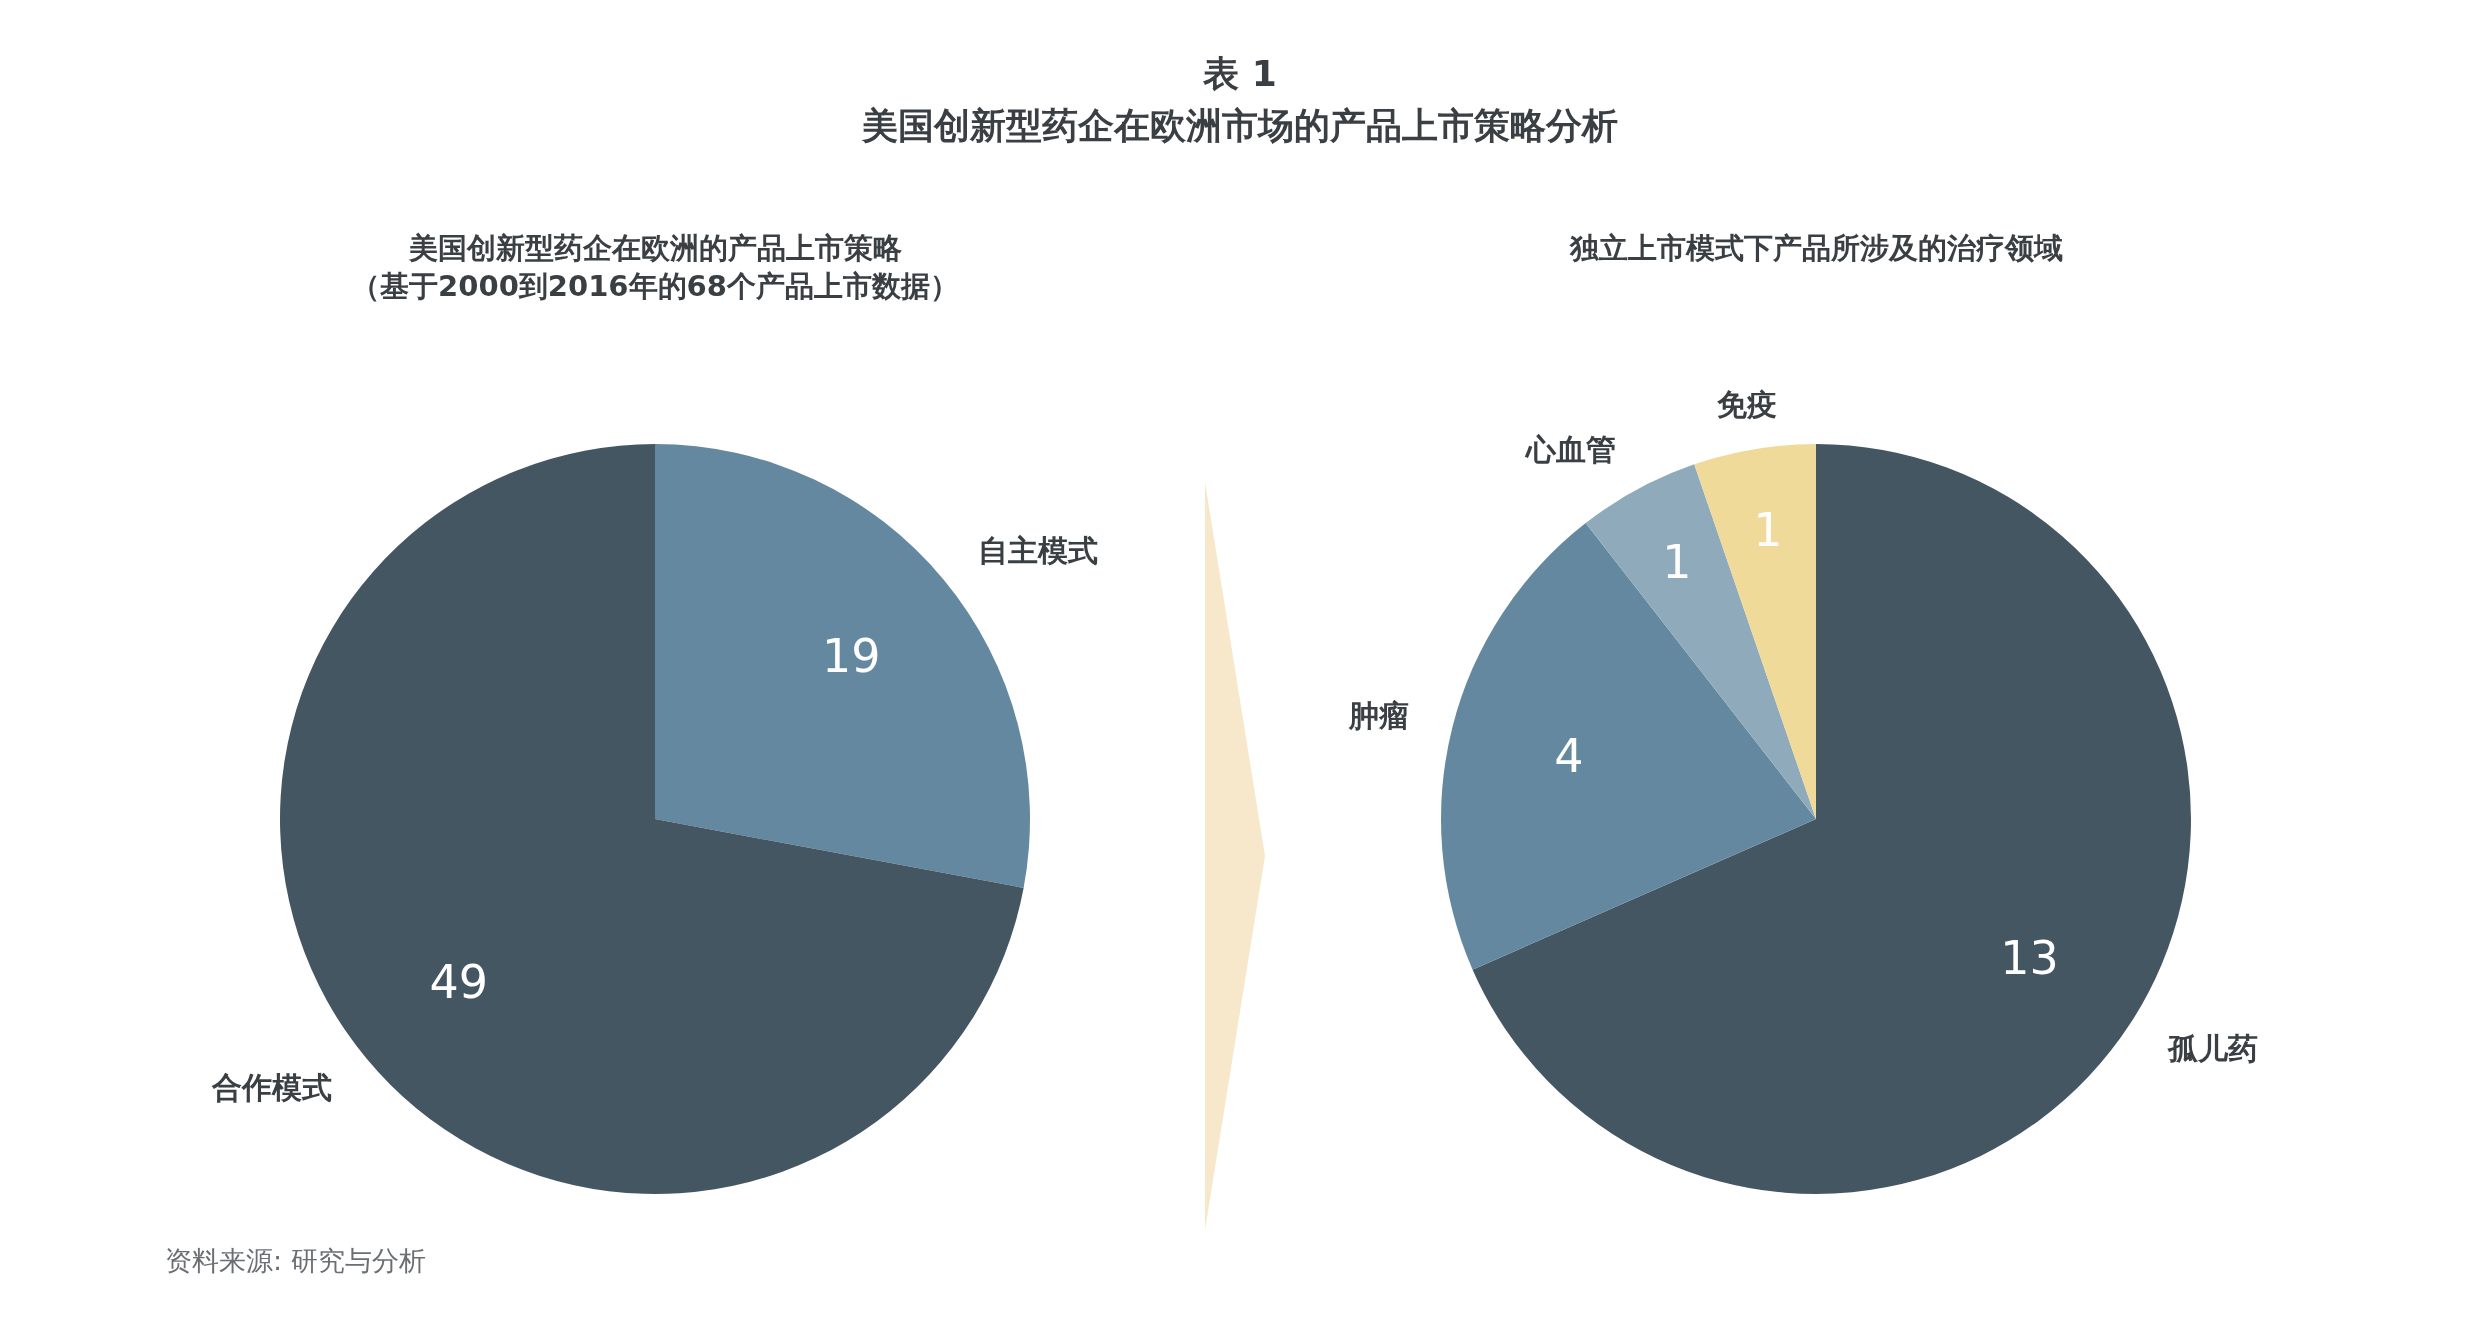 The width and height of the screenshot is (2480, 1322). What do you see at coordinates (459, 981) in the screenshot?
I see `data-label: 49` at bounding box center [459, 981].